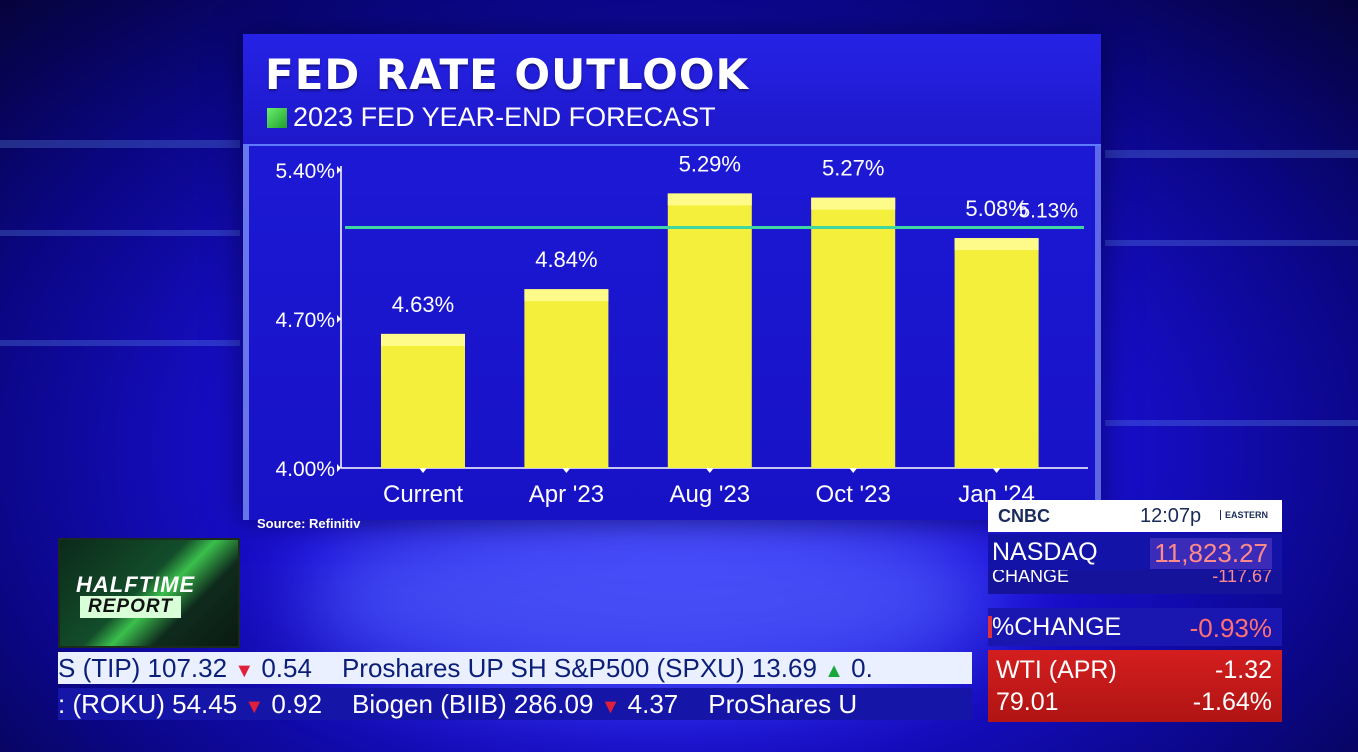 The width and height of the screenshot is (1358, 752). I want to click on x-tick-label: Oct '23, so click(853, 494).